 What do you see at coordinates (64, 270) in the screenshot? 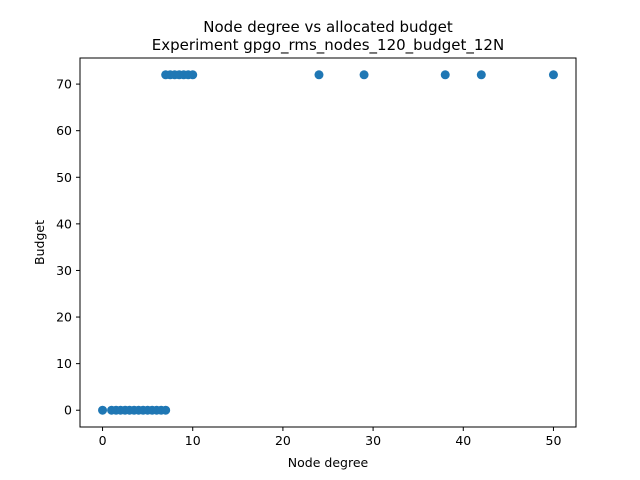
I see `y-tick-label: 30` at bounding box center [64, 270].